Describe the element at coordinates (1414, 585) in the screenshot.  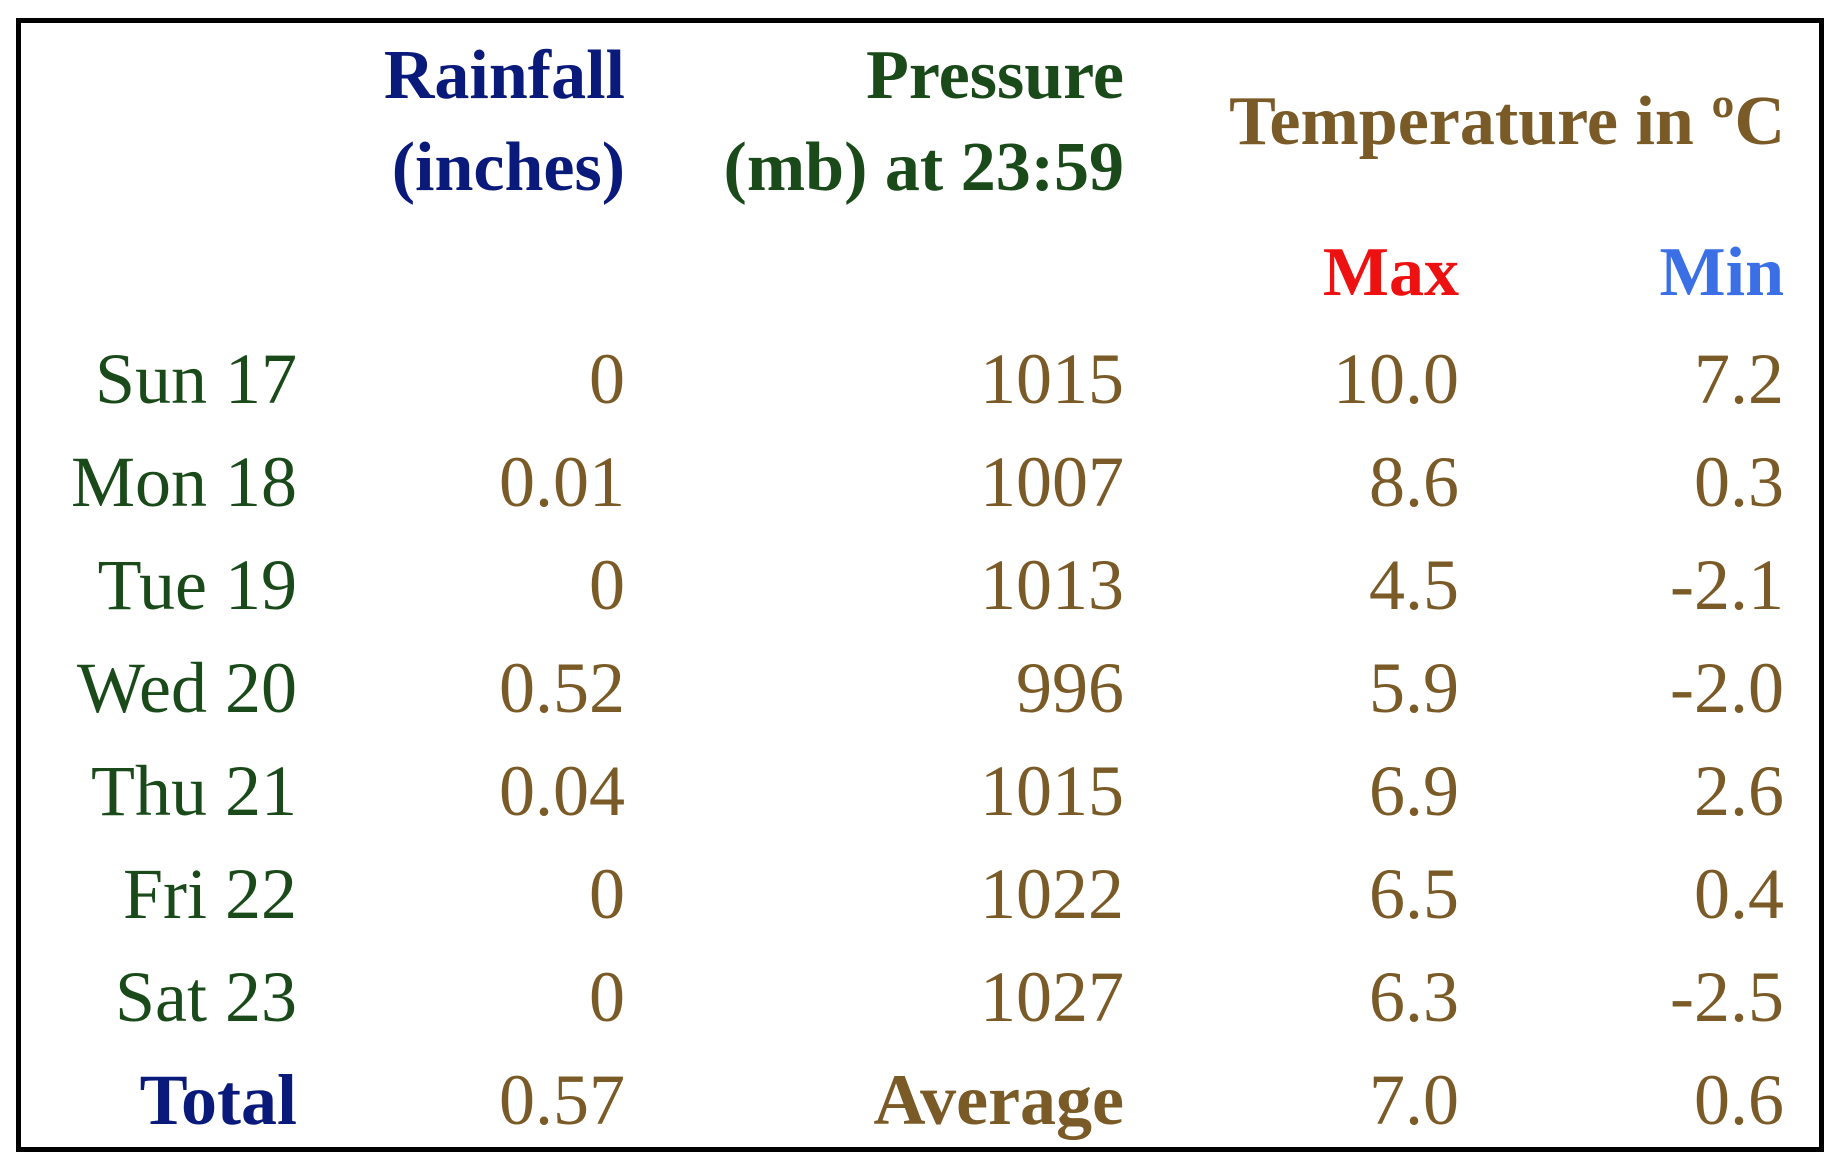
I see `max-temp-value: 4.5` at that location.